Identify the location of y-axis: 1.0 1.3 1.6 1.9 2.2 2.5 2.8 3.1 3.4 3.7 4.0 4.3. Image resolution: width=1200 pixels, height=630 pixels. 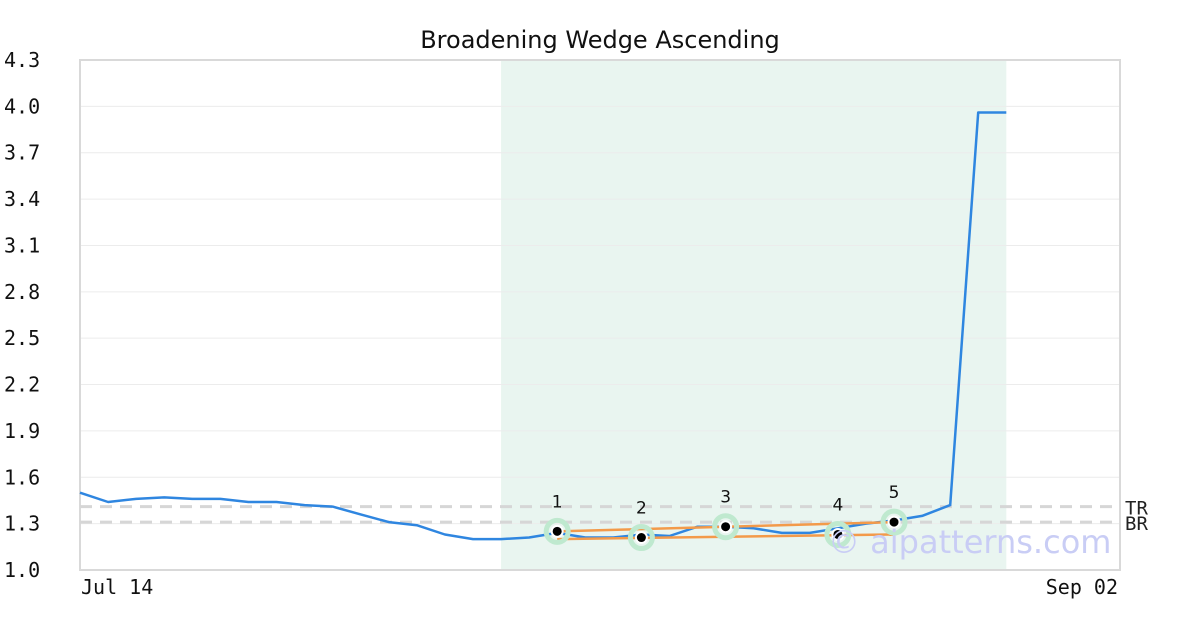
(22, 315).